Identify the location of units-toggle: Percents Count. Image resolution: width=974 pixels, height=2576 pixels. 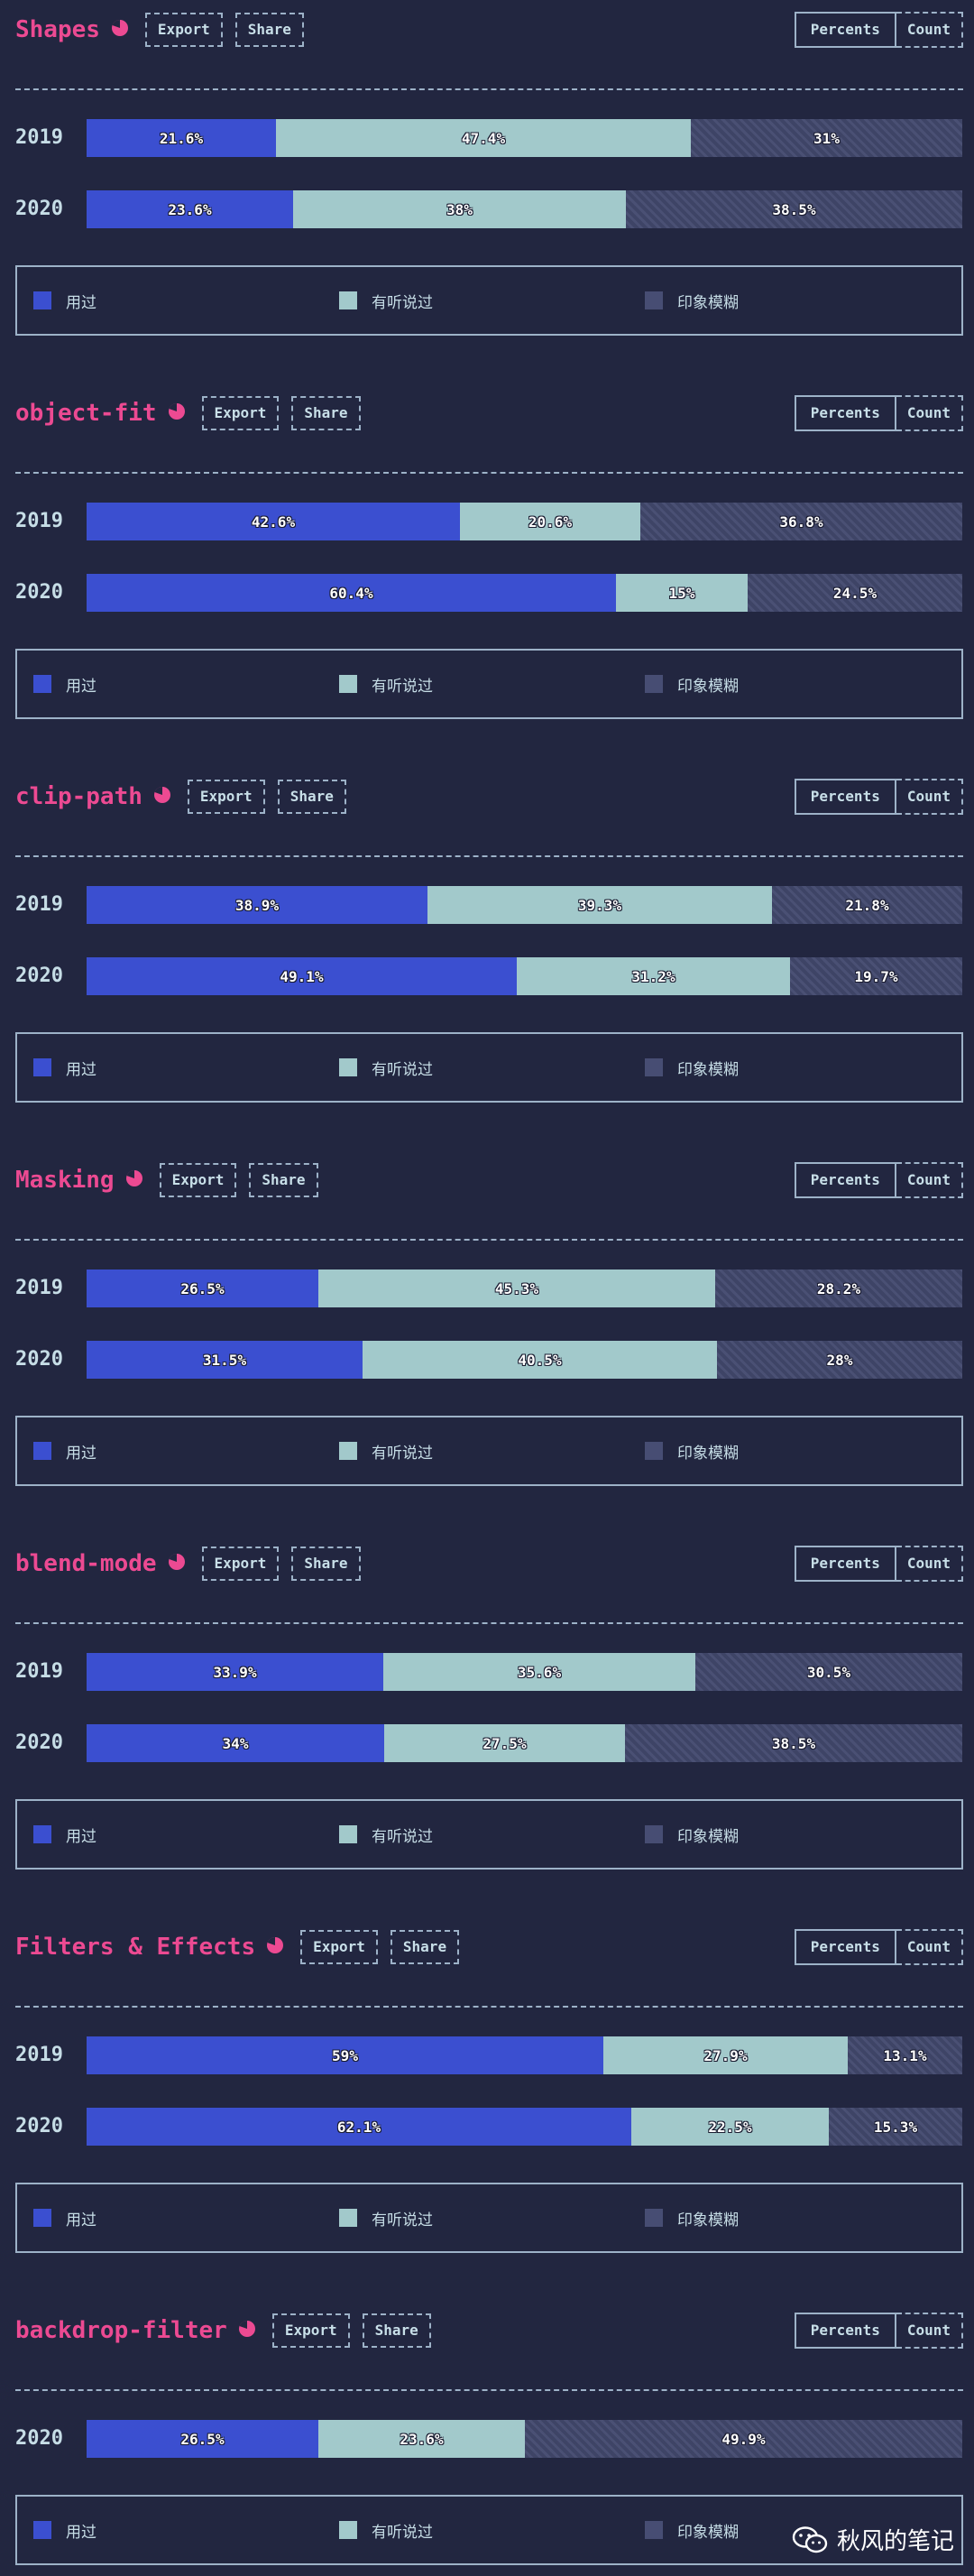
(879, 797).